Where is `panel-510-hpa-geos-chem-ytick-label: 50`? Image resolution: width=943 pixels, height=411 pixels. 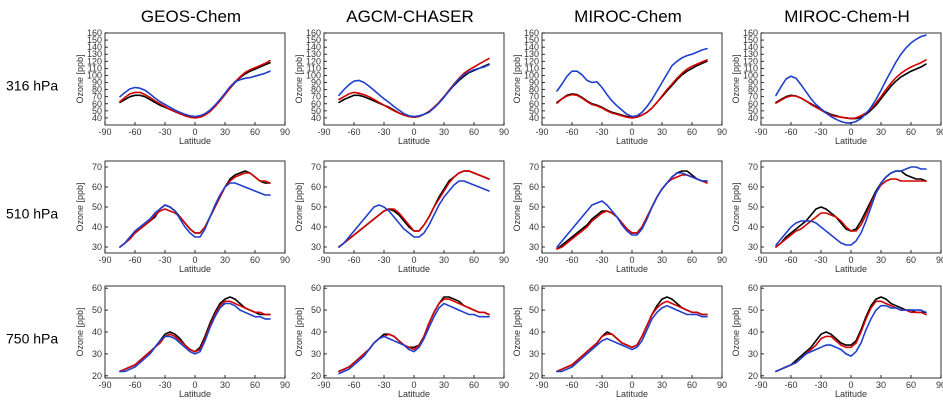
panel-510-hpa-geos-chem-ytick-label: 50 is located at coordinates (97, 207).